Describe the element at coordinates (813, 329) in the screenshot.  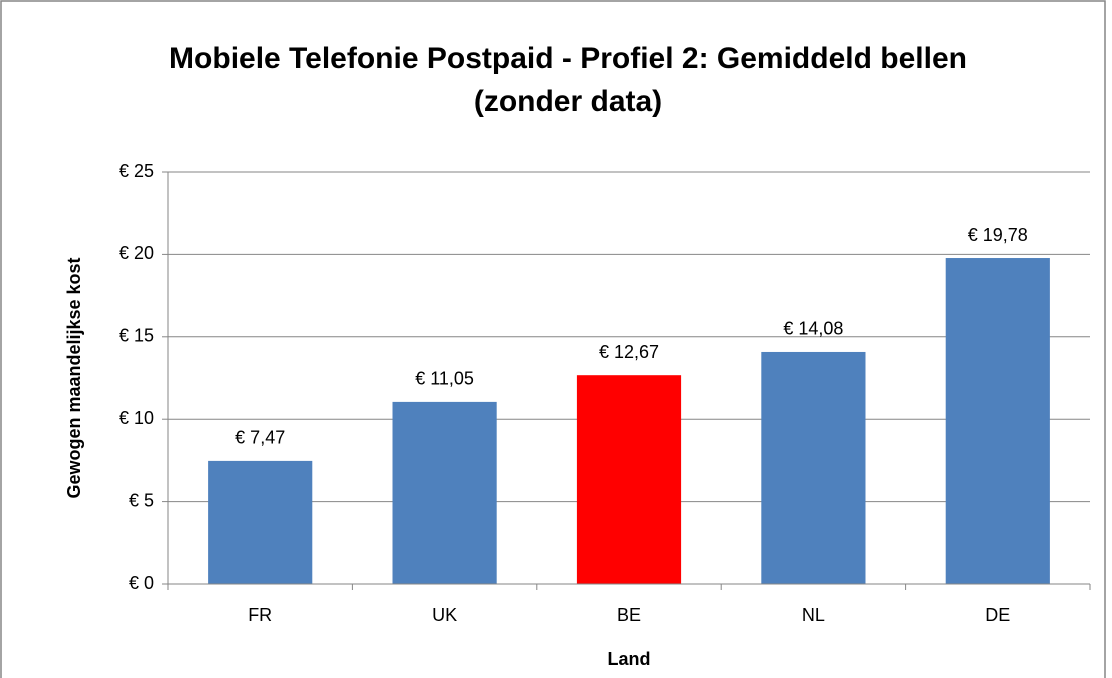
I see `data-label: € 14,08` at that location.